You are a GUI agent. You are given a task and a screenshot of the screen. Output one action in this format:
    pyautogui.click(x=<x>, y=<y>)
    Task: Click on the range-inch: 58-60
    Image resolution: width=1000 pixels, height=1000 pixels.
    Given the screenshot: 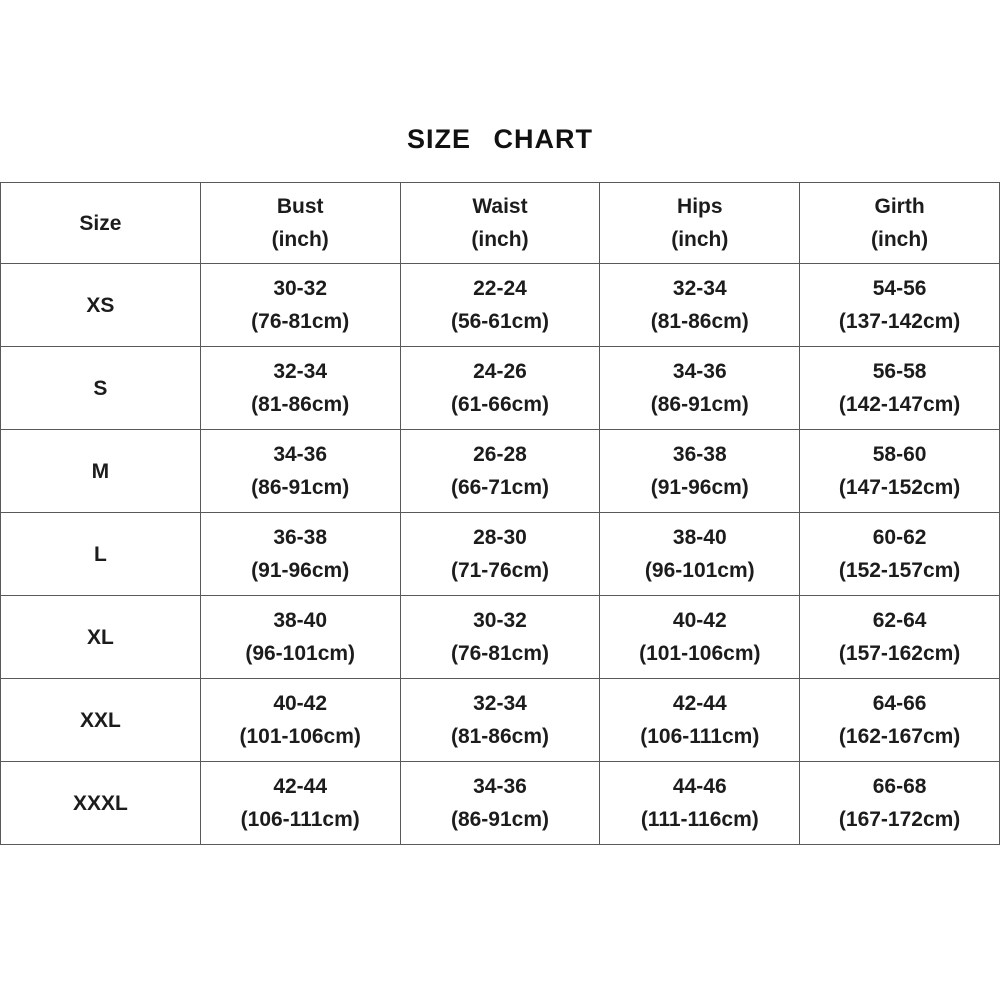 What is the action you would take?
    pyautogui.click(x=899, y=454)
    